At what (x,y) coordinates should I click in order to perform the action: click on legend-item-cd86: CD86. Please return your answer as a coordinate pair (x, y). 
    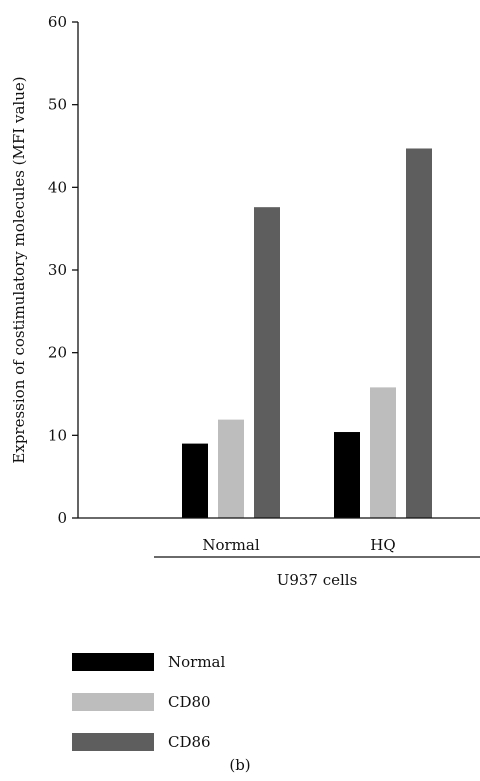
    Looking at the image, I should click on (148, 742).